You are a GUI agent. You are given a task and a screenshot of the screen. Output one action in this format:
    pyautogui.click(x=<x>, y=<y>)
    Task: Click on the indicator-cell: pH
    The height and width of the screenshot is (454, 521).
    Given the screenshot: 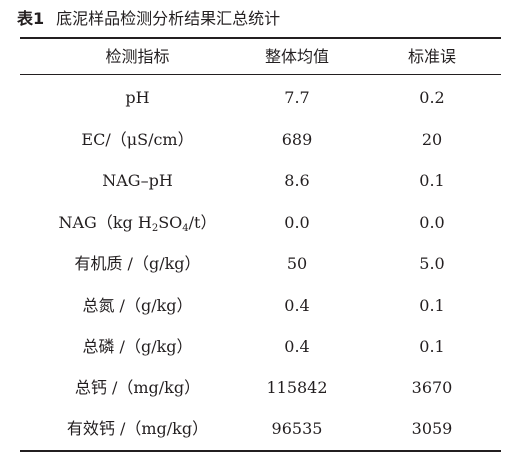 What is the action you would take?
    pyautogui.click(x=137, y=97)
    